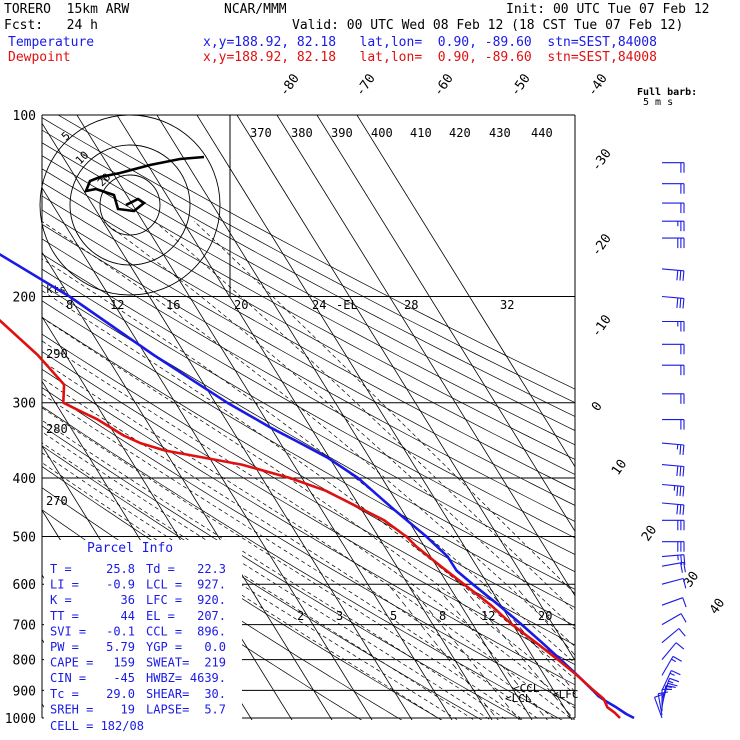  Describe the element at coordinates (68, 631) in the screenshot. I see `parcel-param-label: SVI =` at that location.